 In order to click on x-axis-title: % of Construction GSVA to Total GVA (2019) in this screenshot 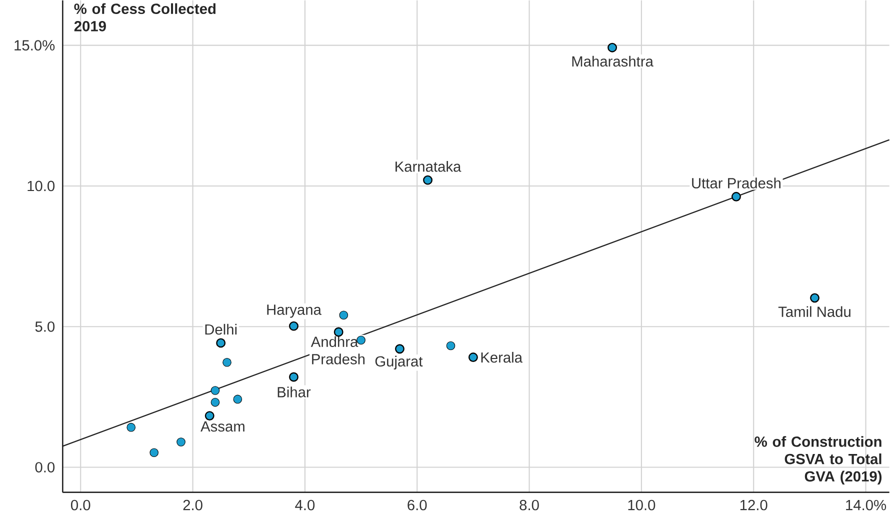, I will do `click(818, 460)`.